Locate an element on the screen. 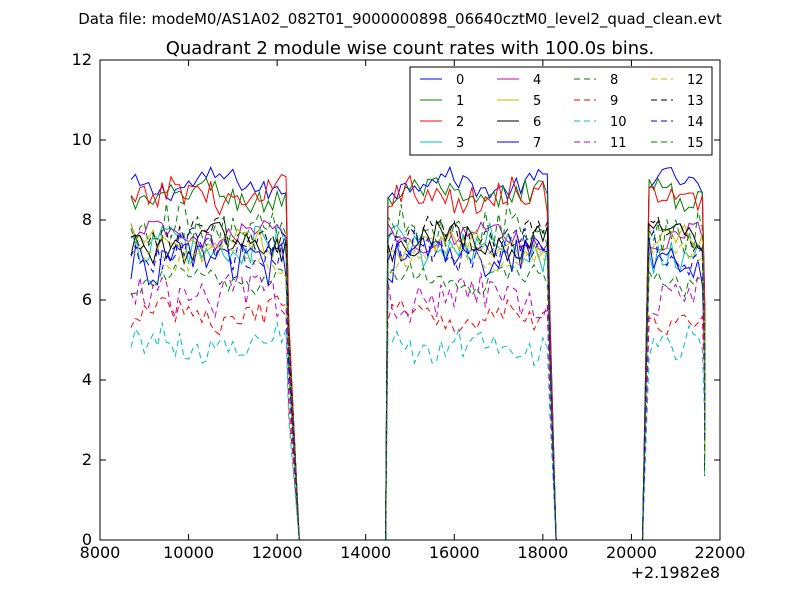 The width and height of the screenshot is (800, 600). x-tick-label: 18000 is located at coordinates (542, 552).